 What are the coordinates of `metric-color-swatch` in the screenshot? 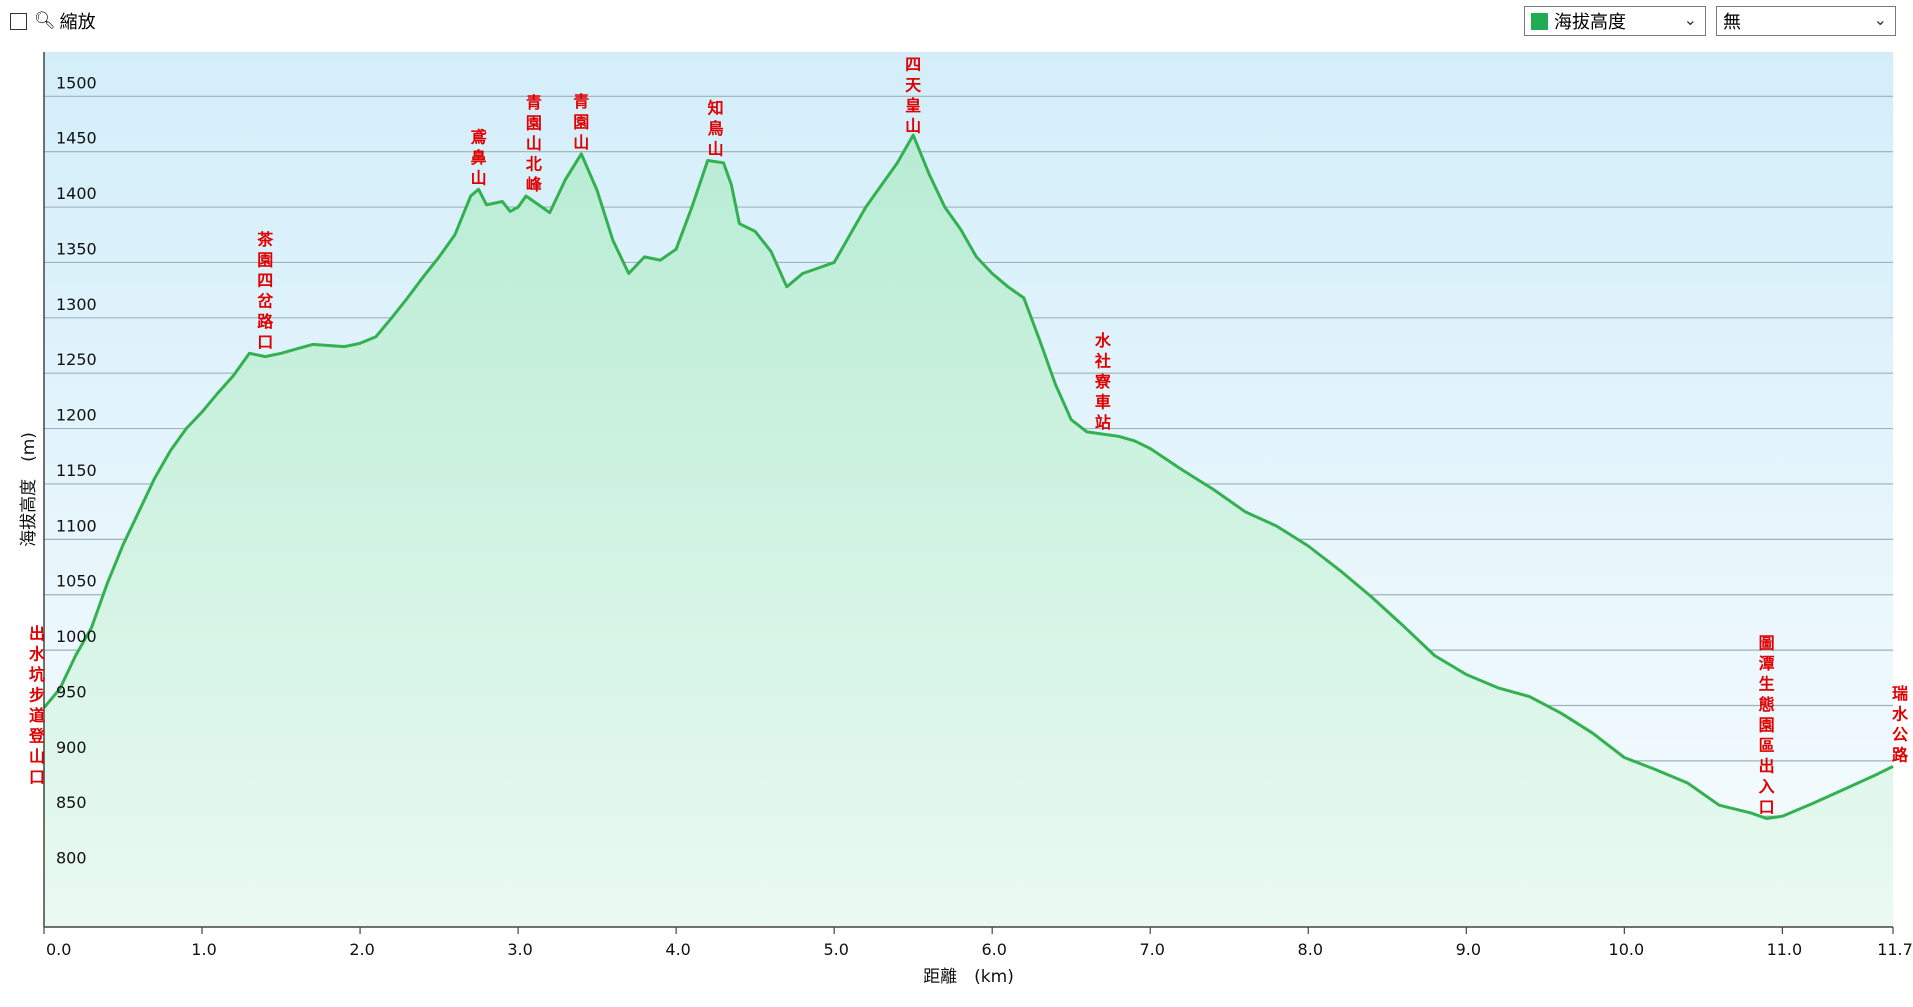 It's located at (1539, 21).